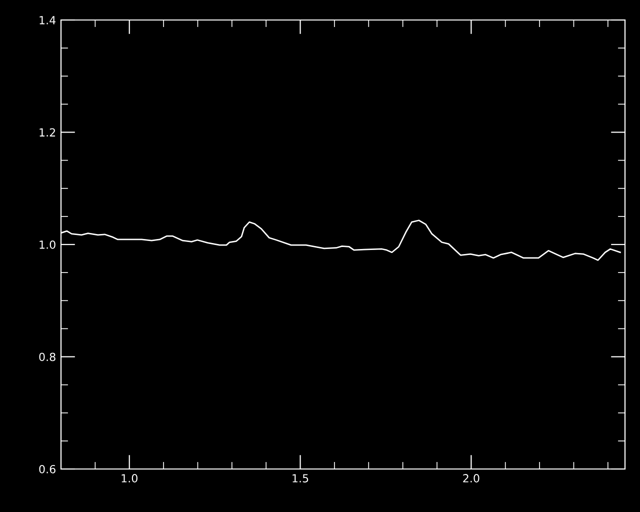 The height and width of the screenshot is (512, 640). I want to click on y-tick-label: 0.8, so click(47, 357).